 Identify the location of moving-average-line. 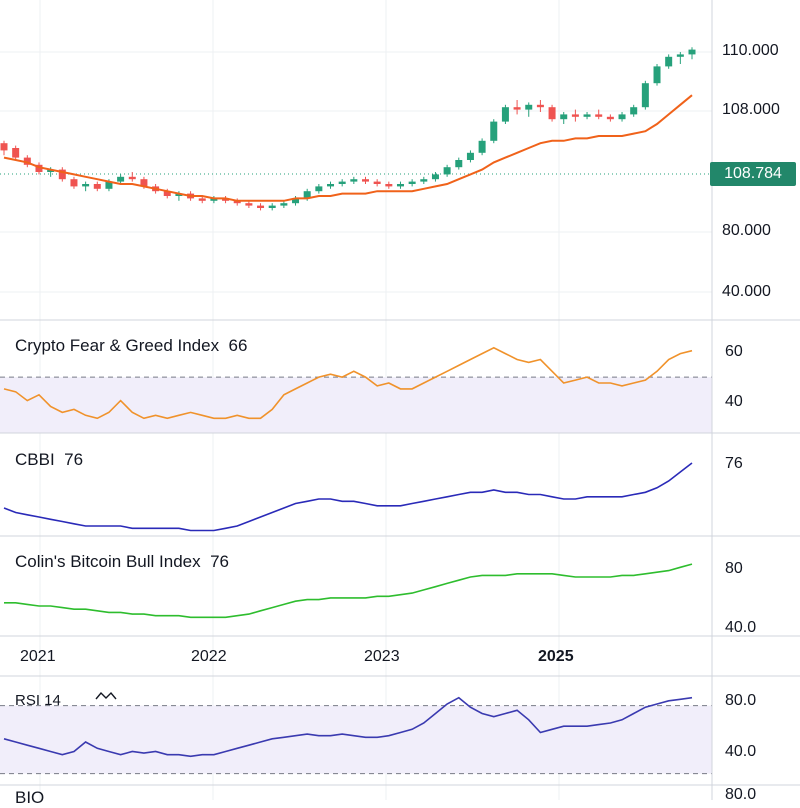
(348, 148).